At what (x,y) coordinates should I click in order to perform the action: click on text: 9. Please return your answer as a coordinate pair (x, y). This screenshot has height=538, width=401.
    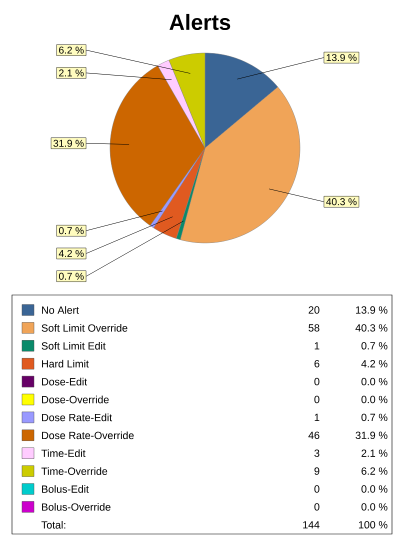
    Looking at the image, I should click on (317, 471).